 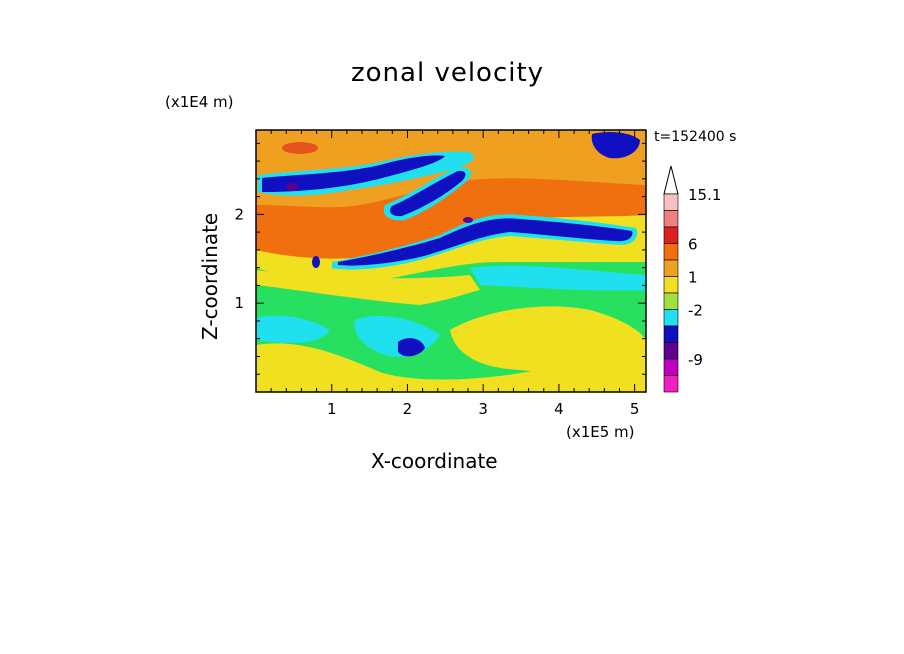 I want to click on x-axis-label: X-coordinate, so click(x=434, y=461).